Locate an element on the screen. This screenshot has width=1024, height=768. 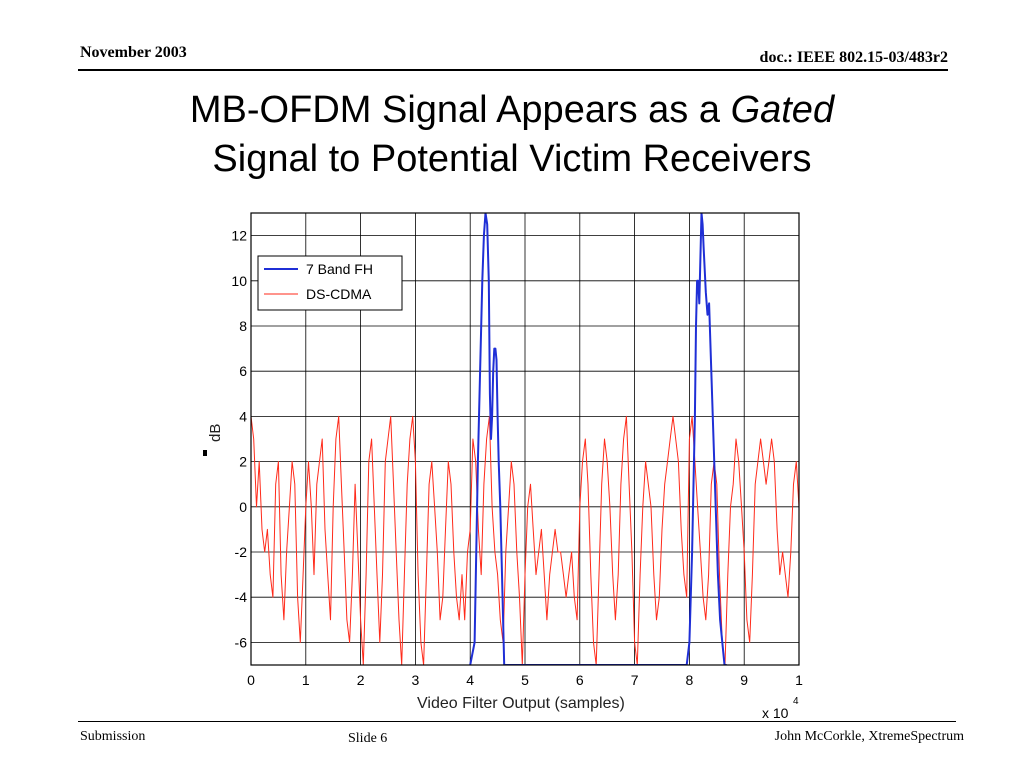
x-multiplier-label: x 10 is located at coordinates (775, 713).